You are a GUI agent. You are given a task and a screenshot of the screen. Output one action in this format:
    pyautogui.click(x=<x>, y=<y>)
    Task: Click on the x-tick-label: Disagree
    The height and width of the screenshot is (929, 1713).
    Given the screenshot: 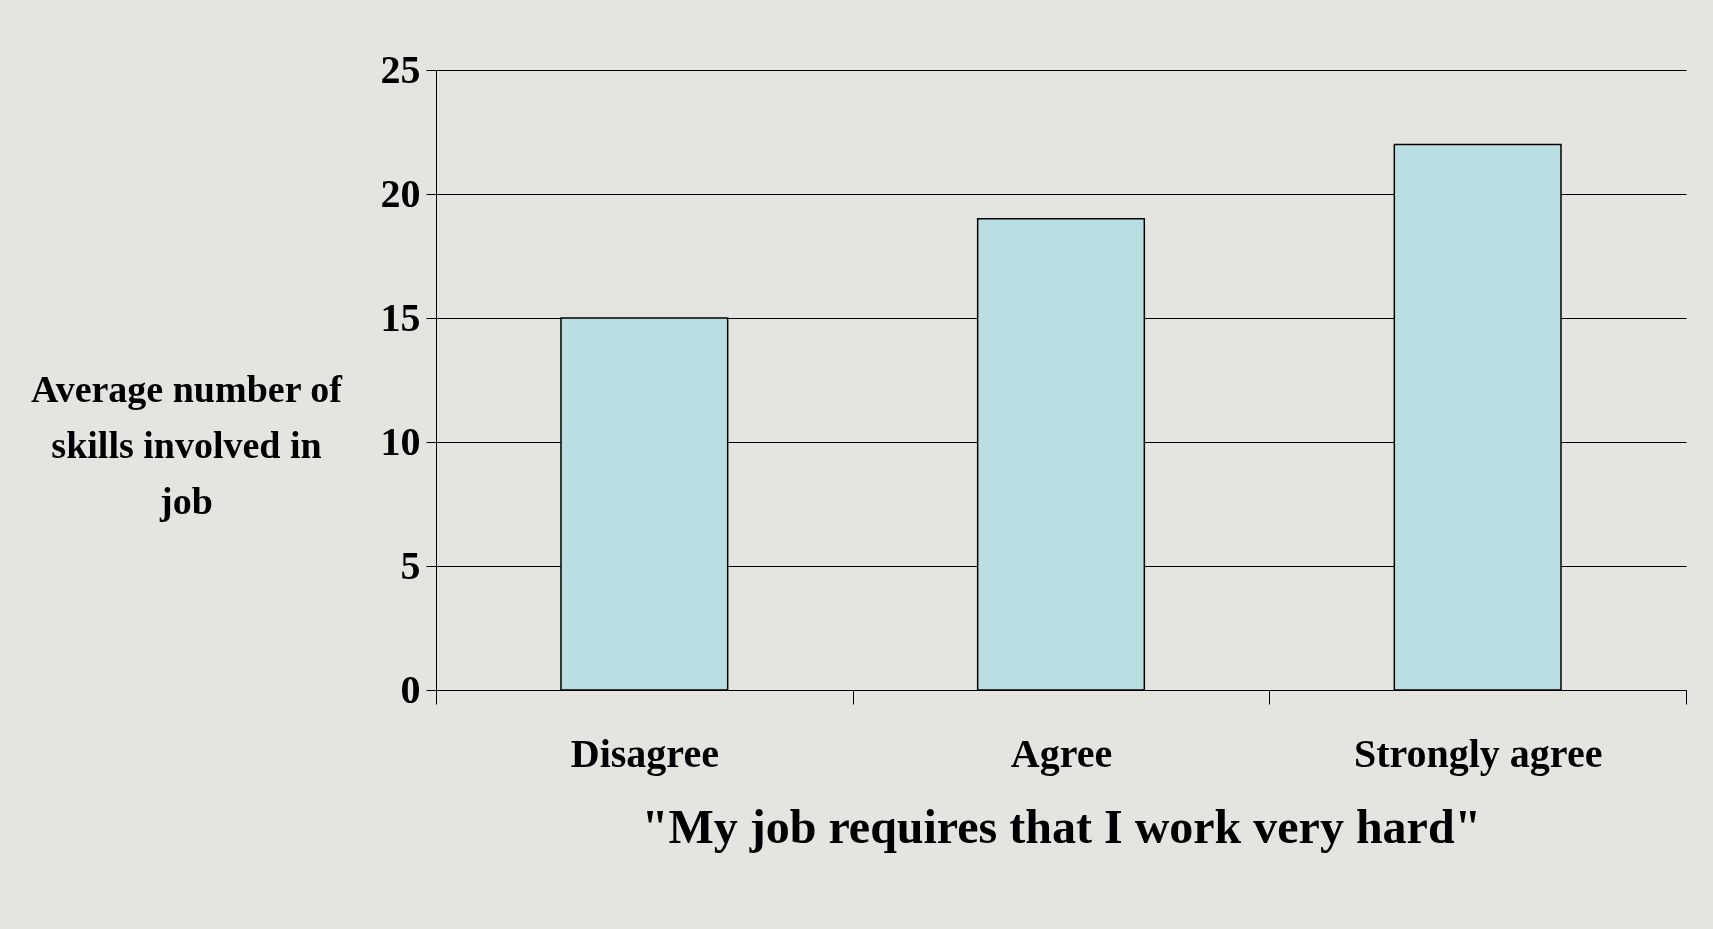 What is the action you would take?
    pyautogui.click(x=644, y=753)
    